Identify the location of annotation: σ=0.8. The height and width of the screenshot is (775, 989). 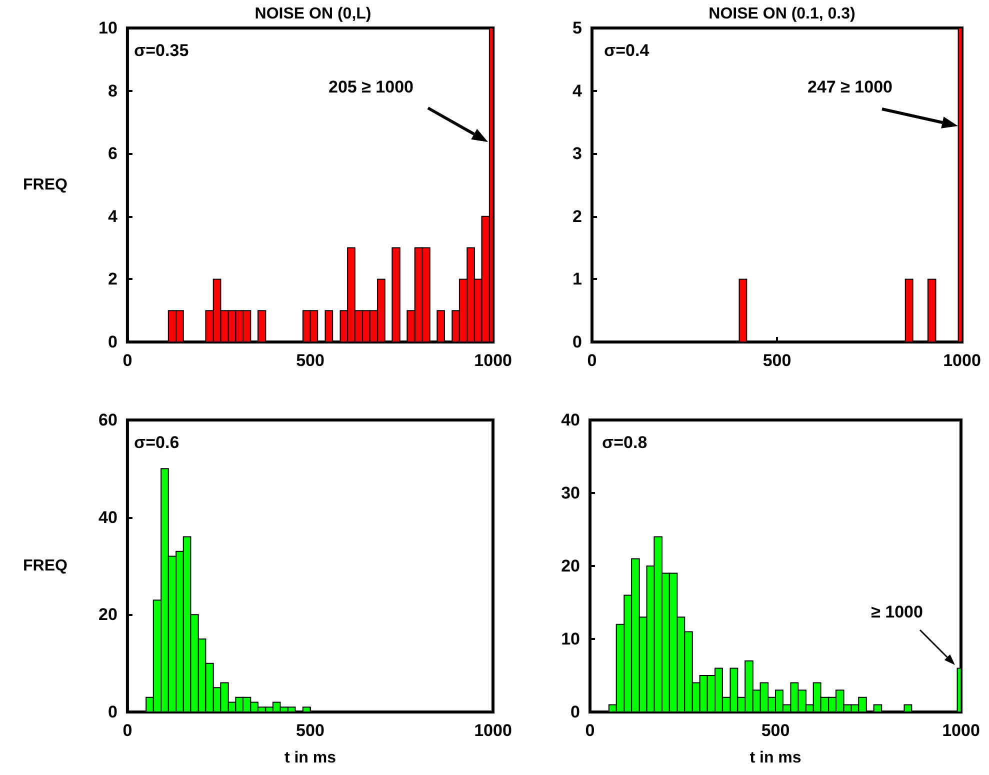
(625, 442).